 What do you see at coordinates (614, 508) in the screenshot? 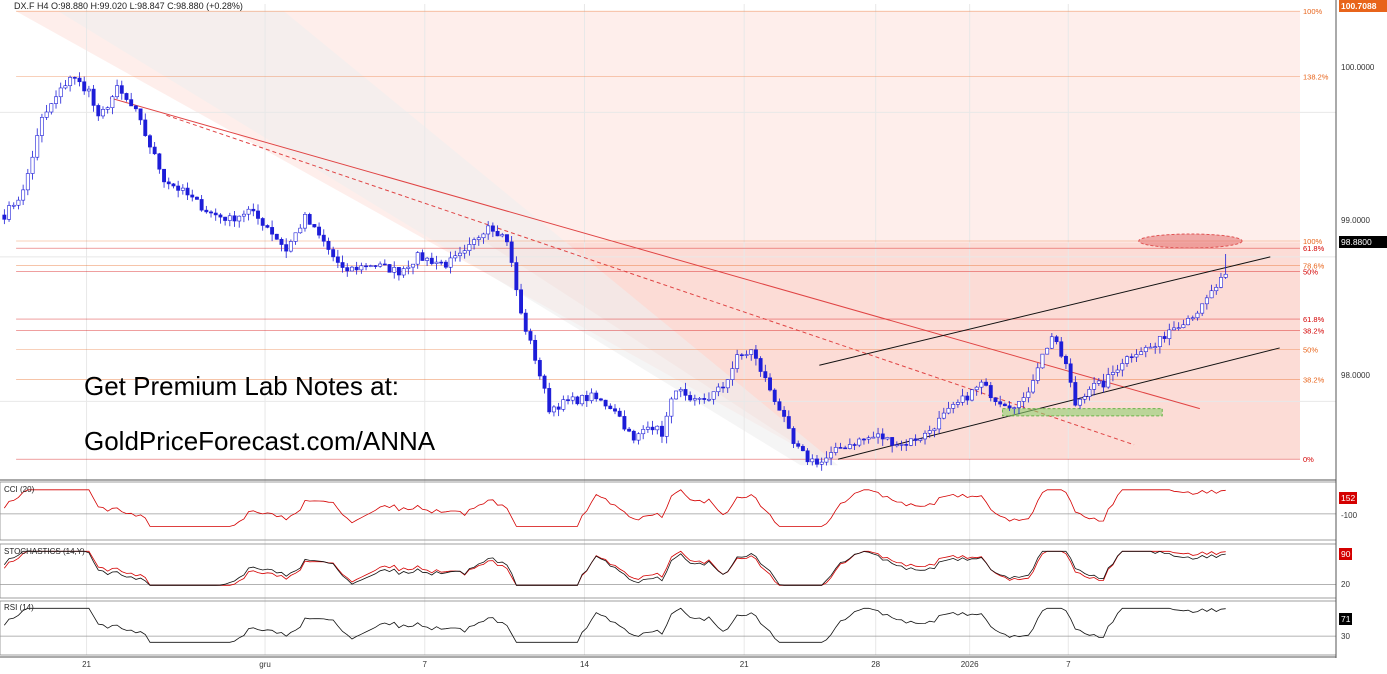
I see `cci-line` at bounding box center [614, 508].